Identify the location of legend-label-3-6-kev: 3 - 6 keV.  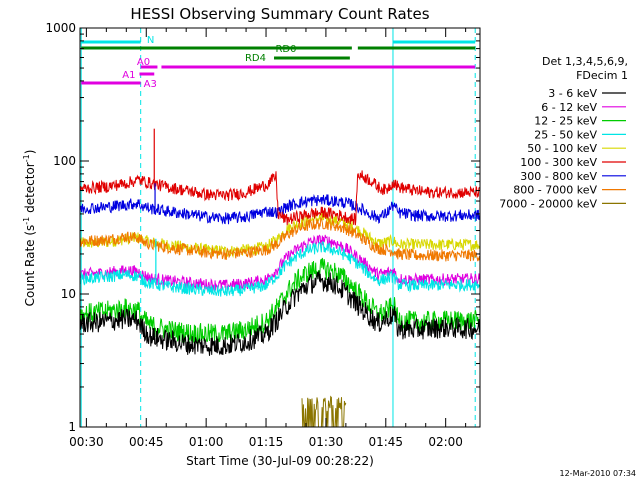
(572, 93).